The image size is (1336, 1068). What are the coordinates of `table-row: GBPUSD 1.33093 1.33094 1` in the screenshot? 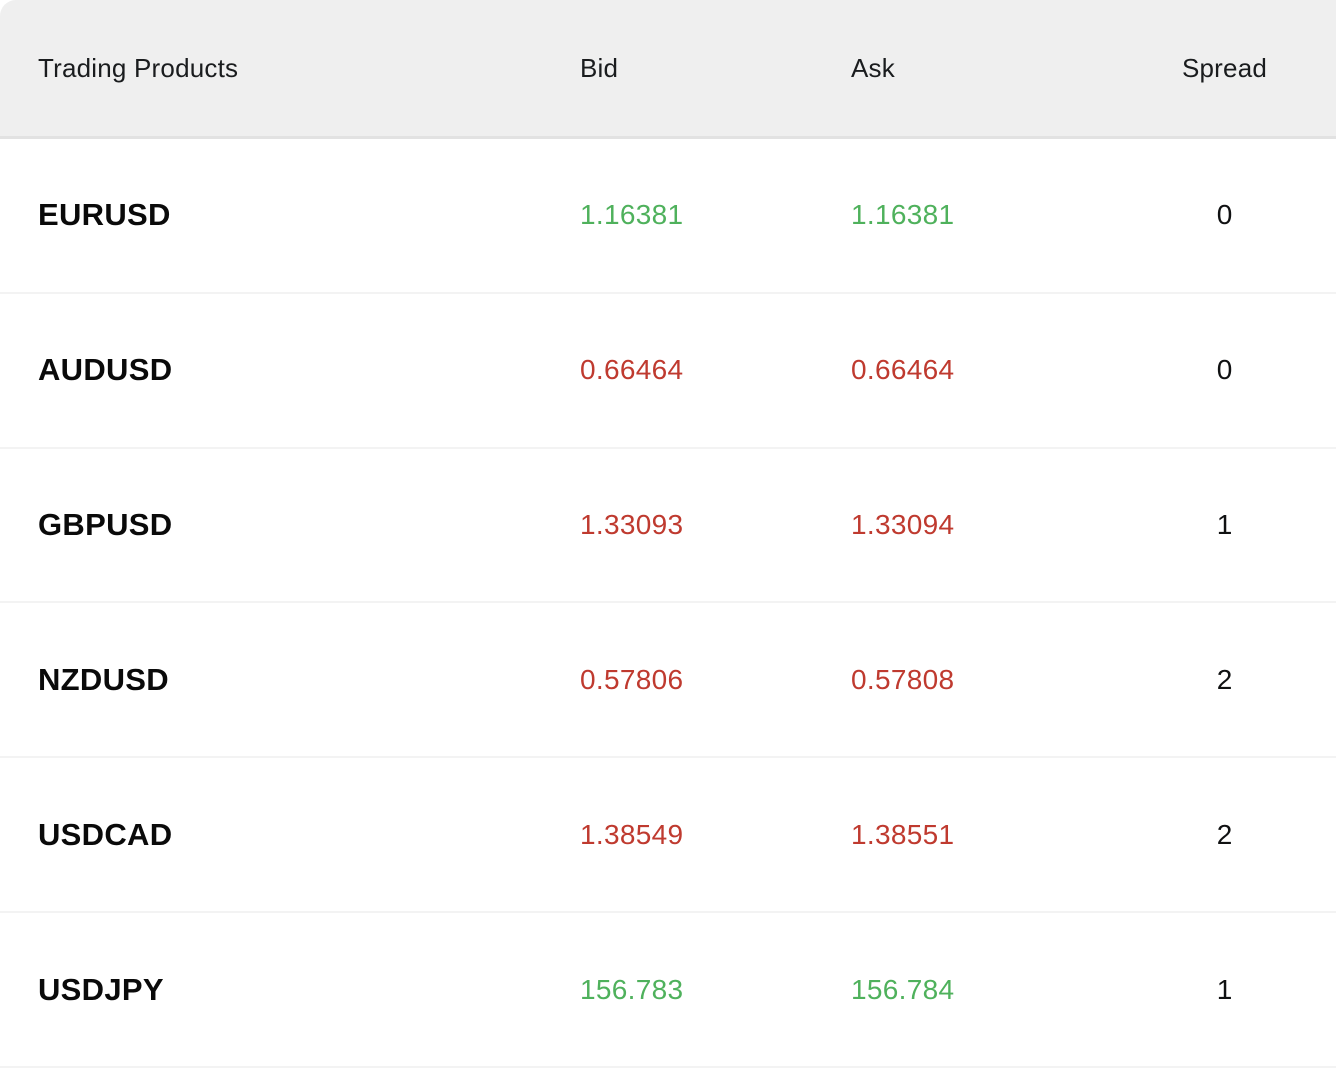 It's located at (668, 526).